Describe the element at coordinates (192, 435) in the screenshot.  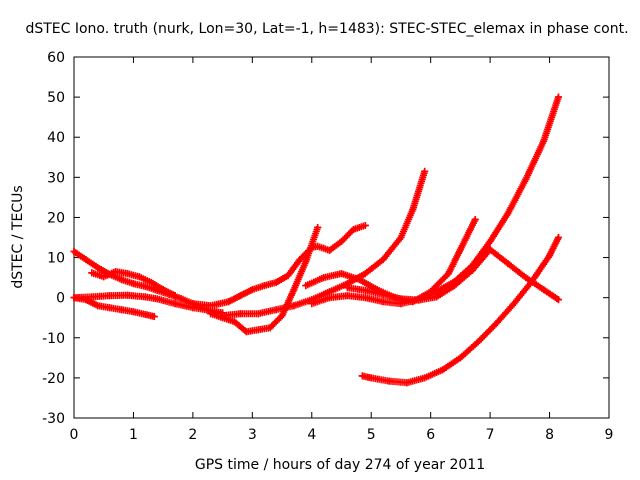
I see `x-tick-label: 2` at that location.